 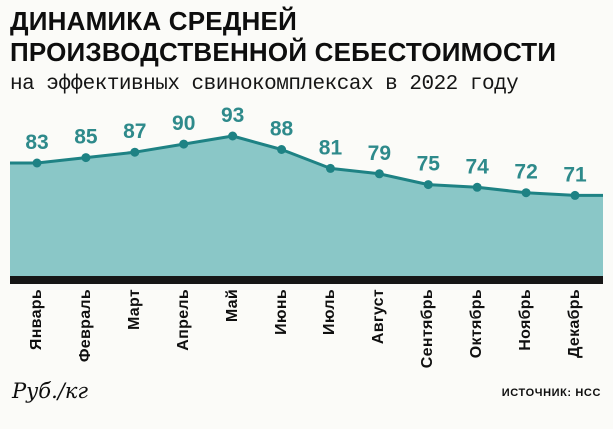 What do you see at coordinates (36, 142) in the screenshot?
I see `data-label: 83` at bounding box center [36, 142].